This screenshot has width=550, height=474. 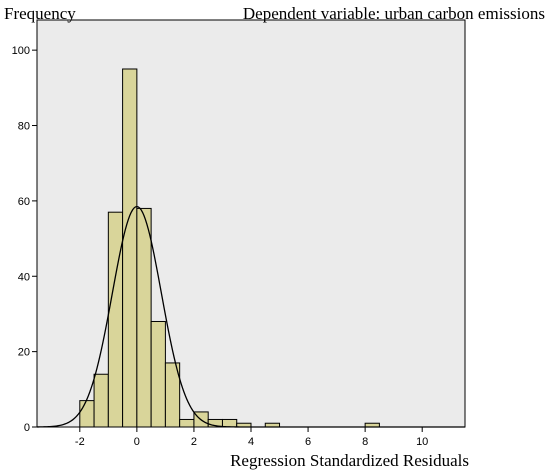 What do you see at coordinates (24, 127) in the screenshot?
I see `y-tick-label: 80` at bounding box center [24, 127].